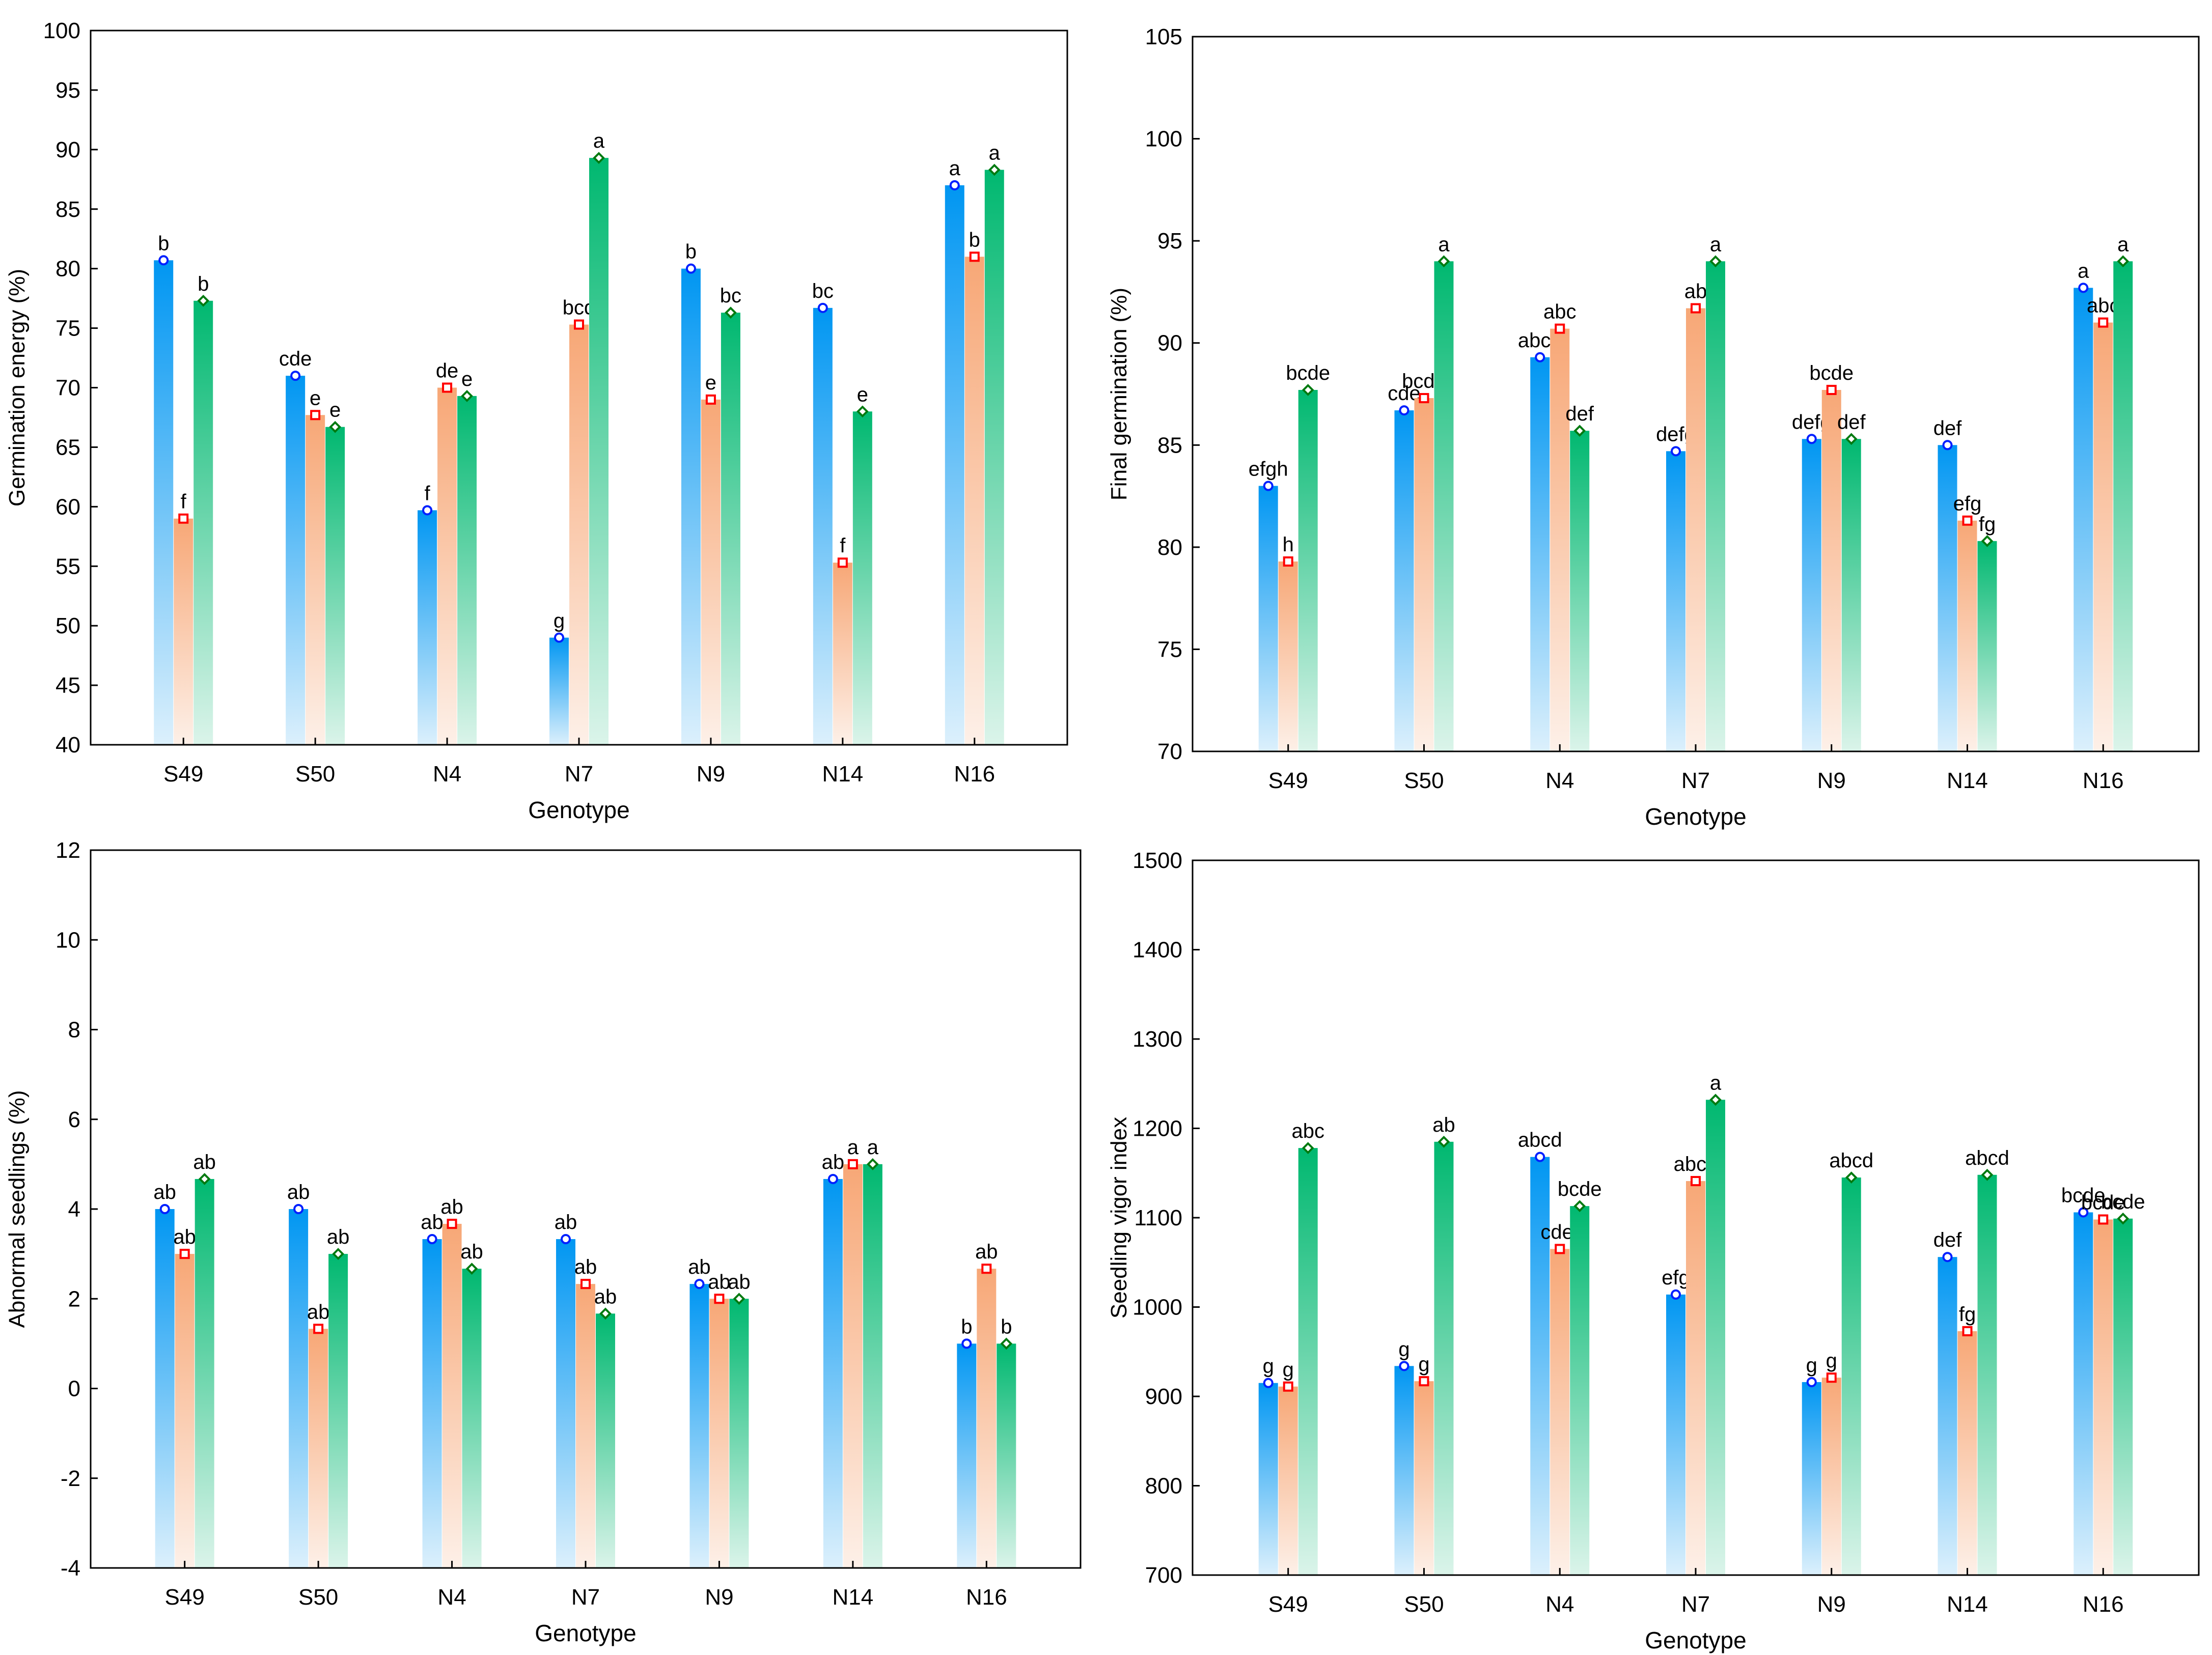 The width and height of the screenshot is (2212, 1655). I want to click on x-tick-label: S50, so click(315, 774).